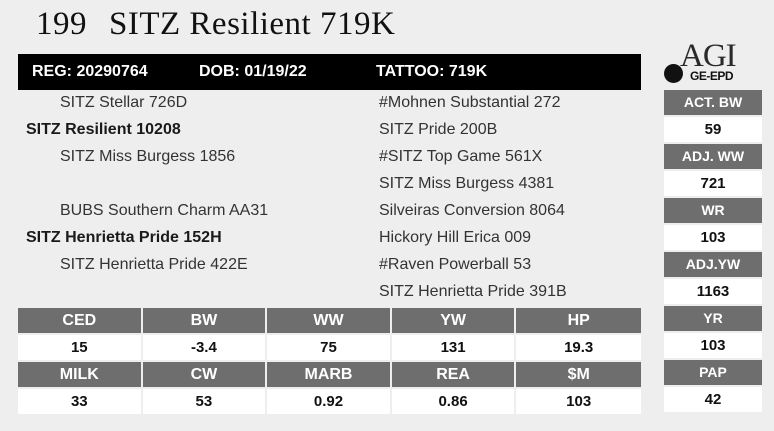 This screenshot has height=431, width=774. I want to click on agi-ge-epd-logo: AGI GE-EPD, so click(714, 62).